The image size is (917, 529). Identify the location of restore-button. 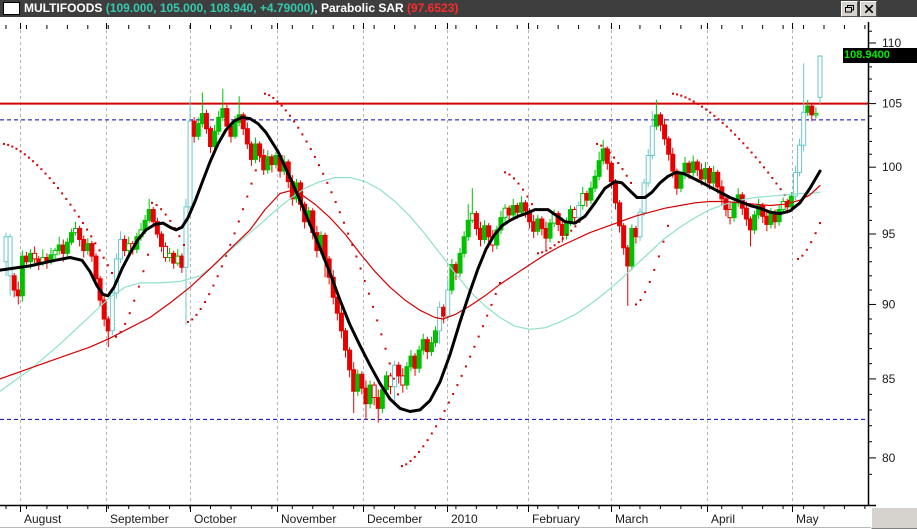
(849, 9).